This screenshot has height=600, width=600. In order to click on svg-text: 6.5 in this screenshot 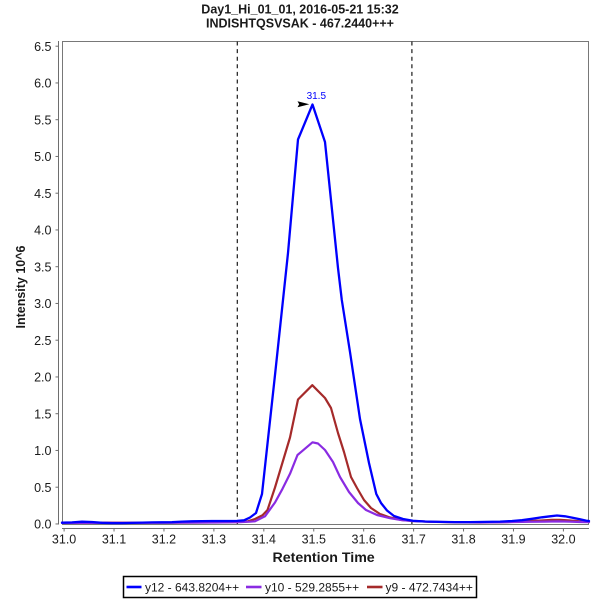, I will do `click(42, 47)`.